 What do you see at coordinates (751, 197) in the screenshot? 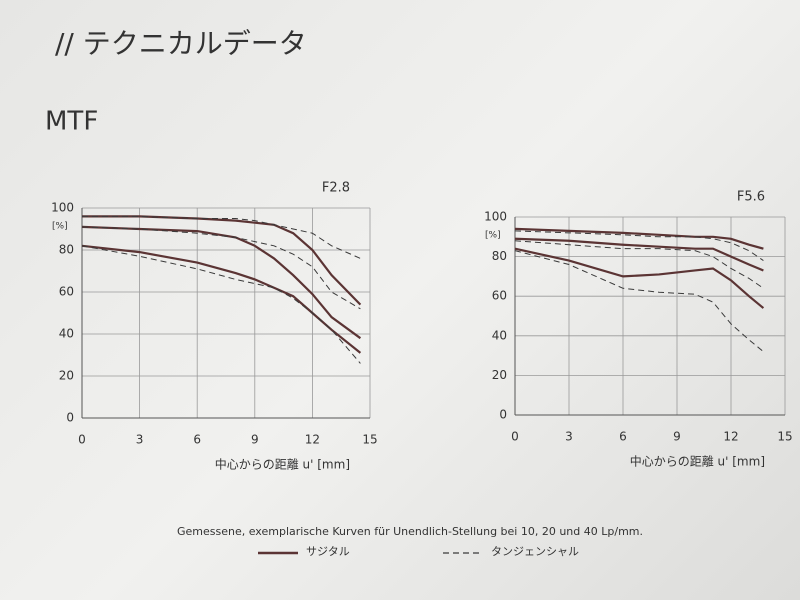
I see `chart-title: F5.6` at bounding box center [751, 197].